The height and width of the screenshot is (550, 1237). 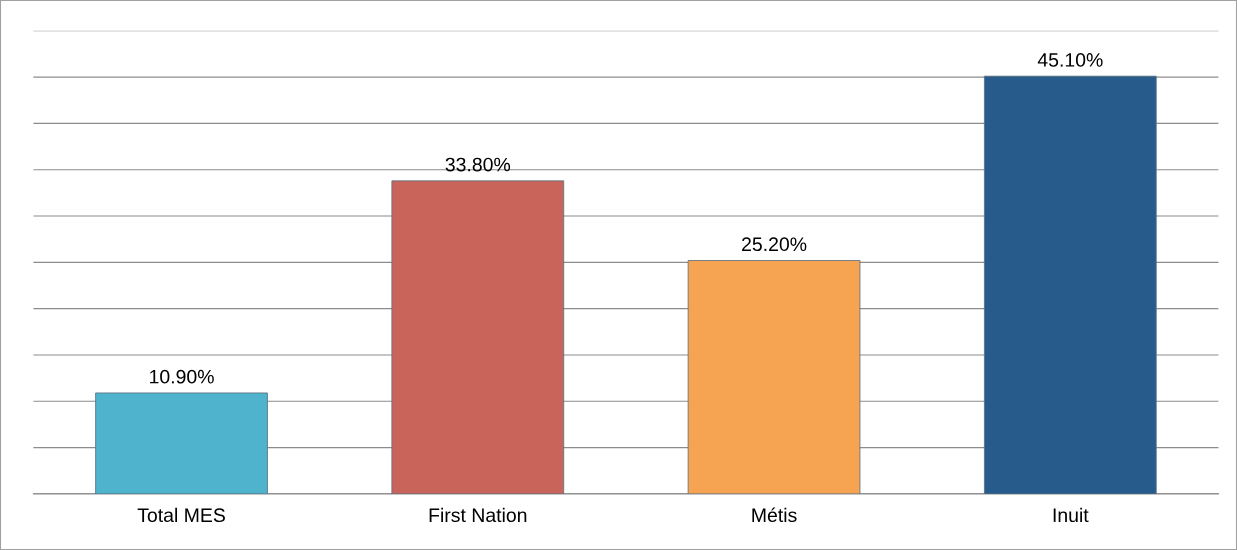 I want to click on data-label: 45.10%, so click(x=1070, y=60).